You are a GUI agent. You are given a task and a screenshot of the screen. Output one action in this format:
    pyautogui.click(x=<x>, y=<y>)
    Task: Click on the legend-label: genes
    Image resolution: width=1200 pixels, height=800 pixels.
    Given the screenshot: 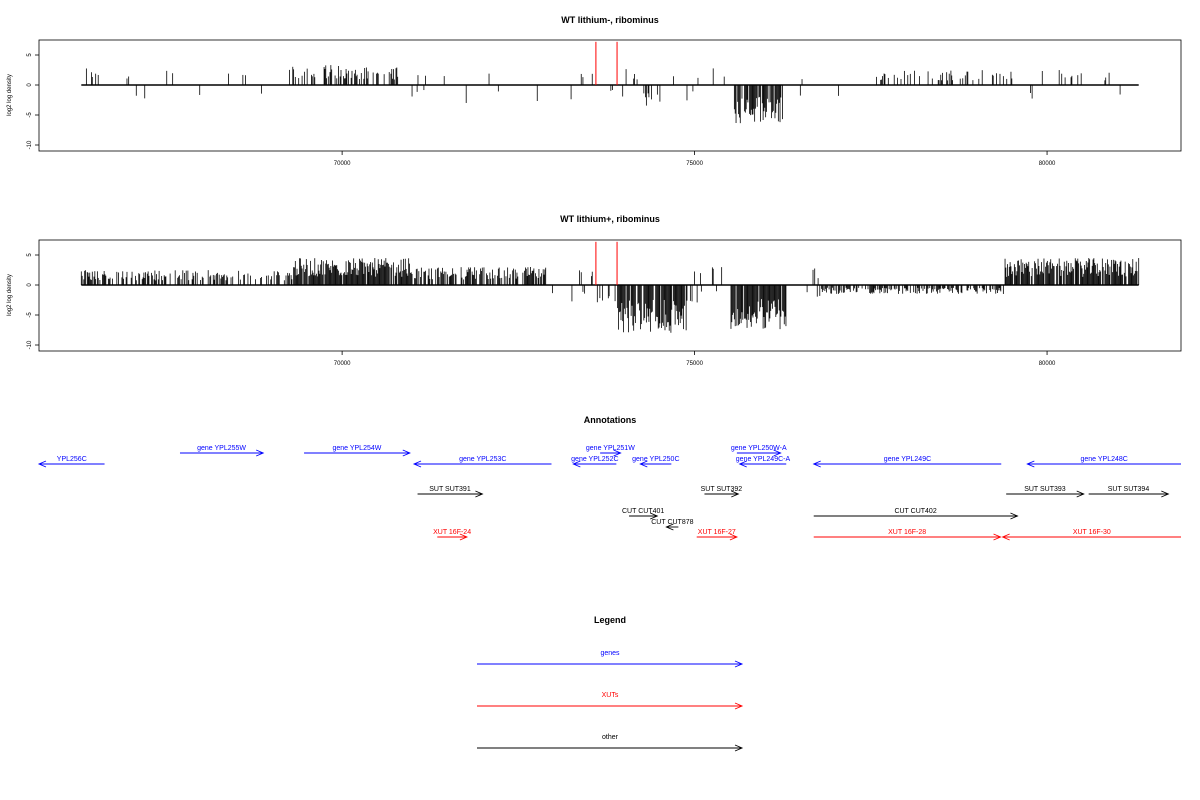 What is the action you would take?
    pyautogui.click(x=610, y=653)
    